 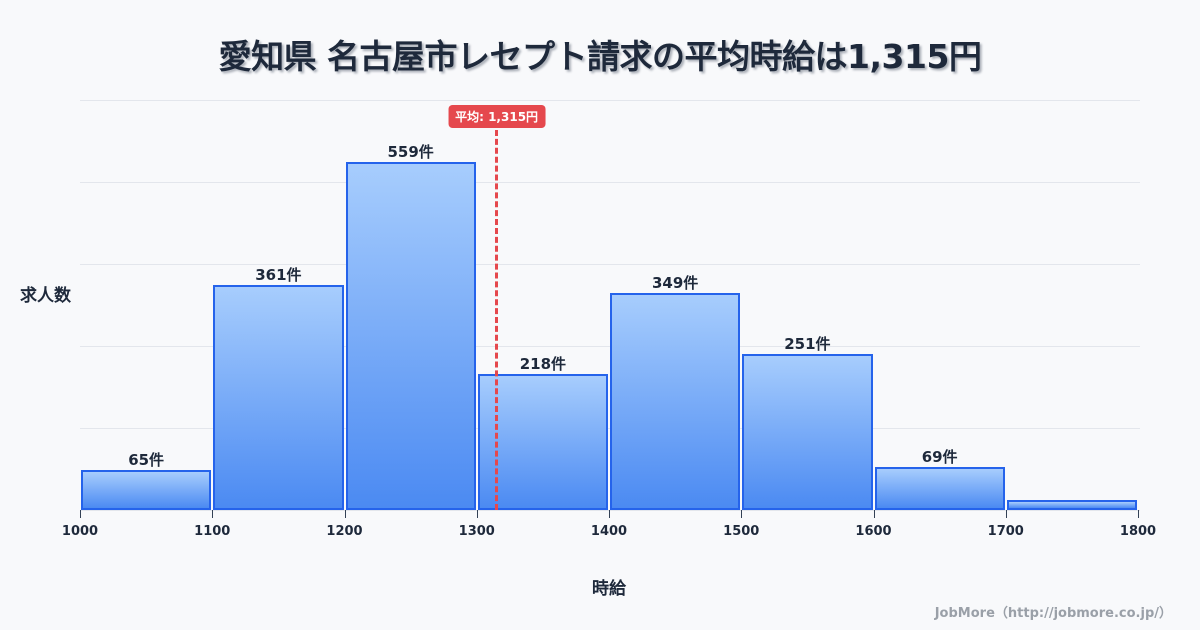 I want to click on average-badge: 平均: 1,315円, so click(x=497, y=116).